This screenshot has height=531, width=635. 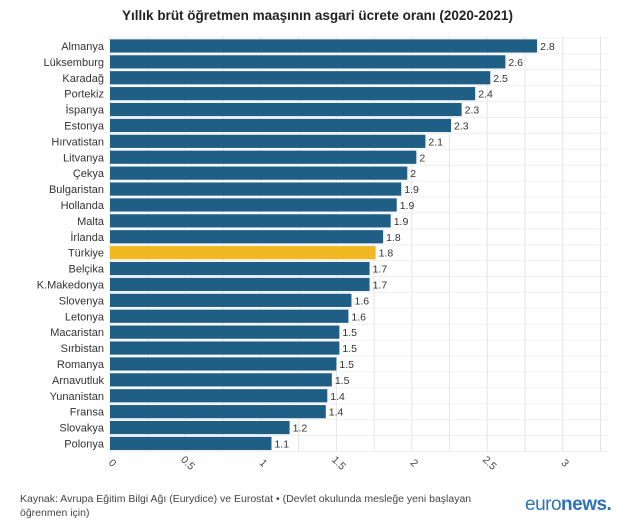 What do you see at coordinates (89, 174) in the screenshot?
I see `category-label: Çekya` at bounding box center [89, 174].